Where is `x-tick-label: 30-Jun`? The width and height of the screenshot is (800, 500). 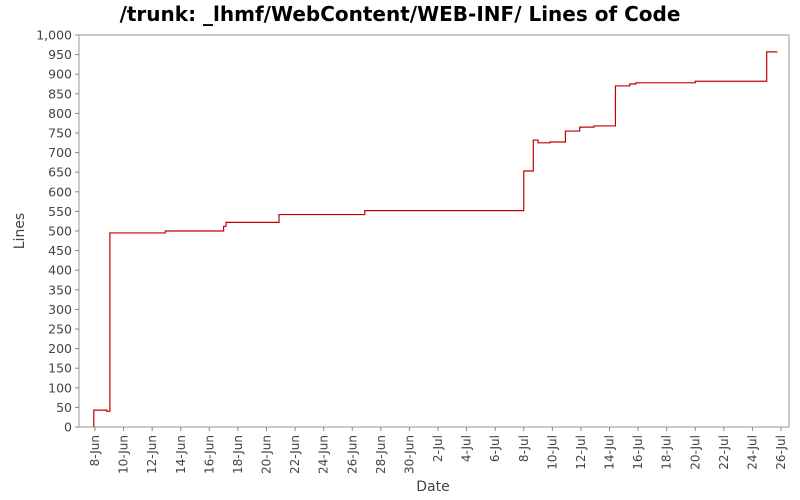 x-tick-label: 30-Jun is located at coordinates (409, 454).